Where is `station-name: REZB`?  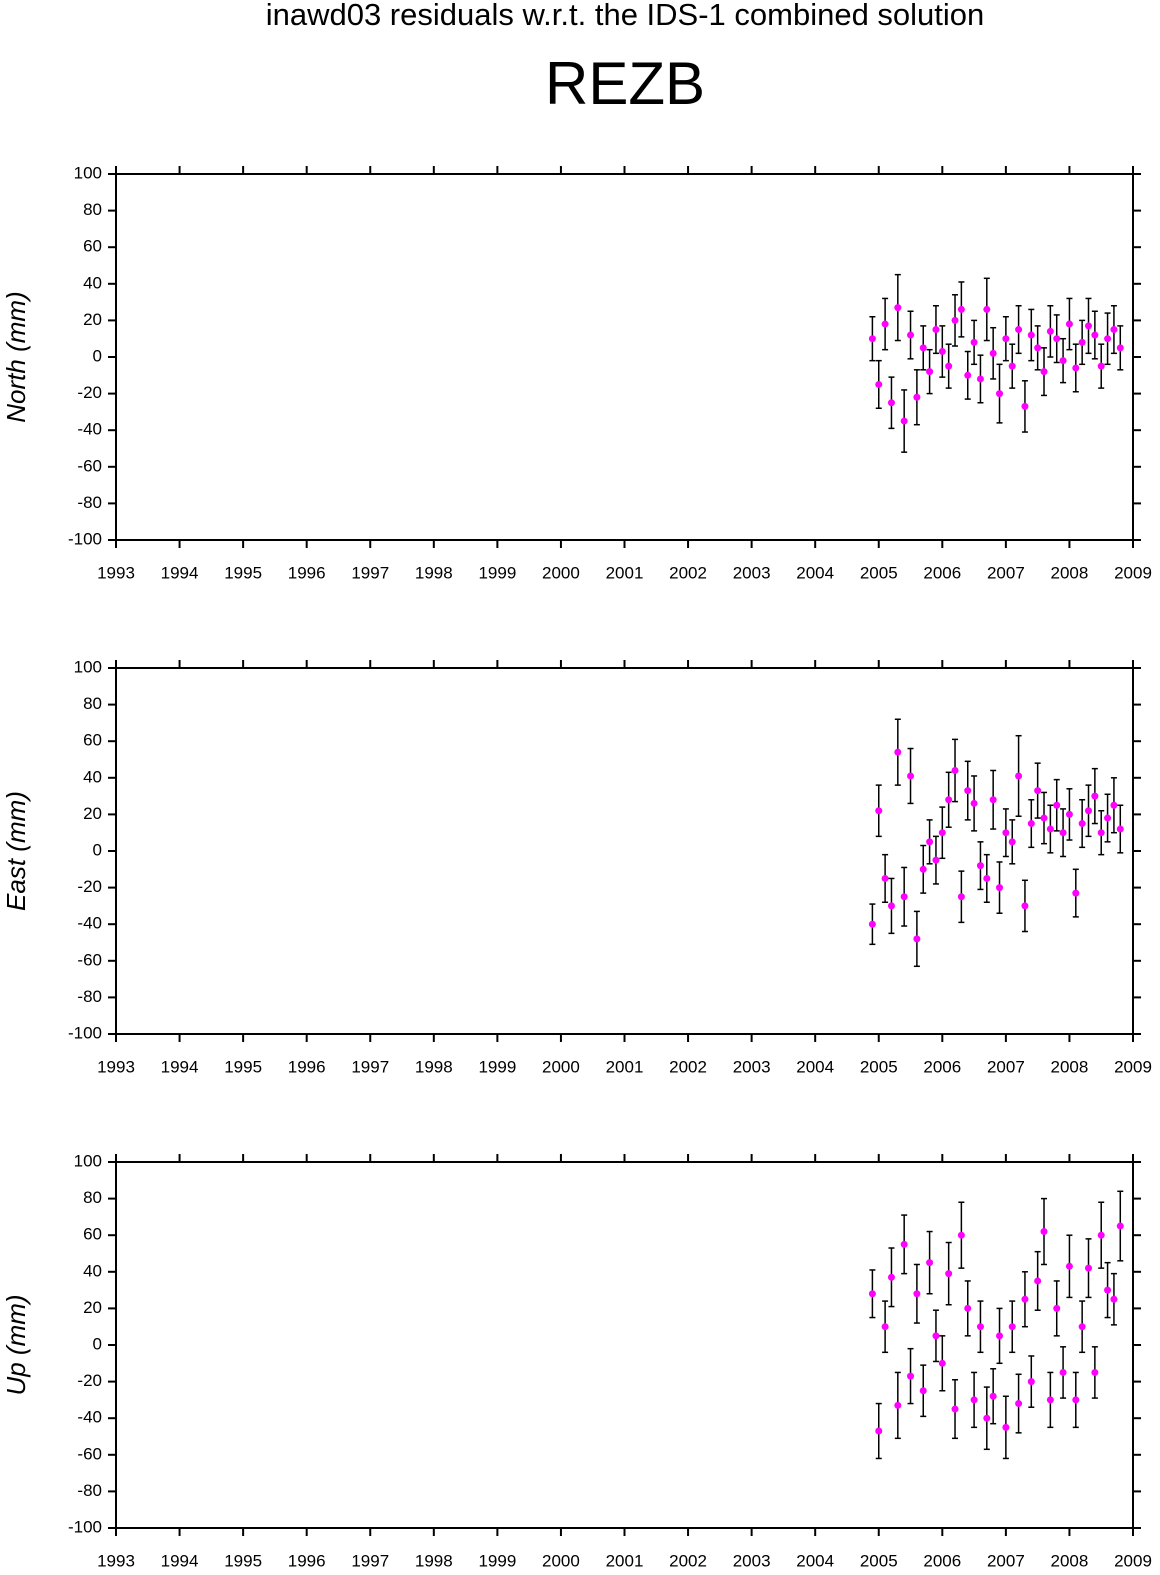 station-name: REZB is located at coordinates (625, 83).